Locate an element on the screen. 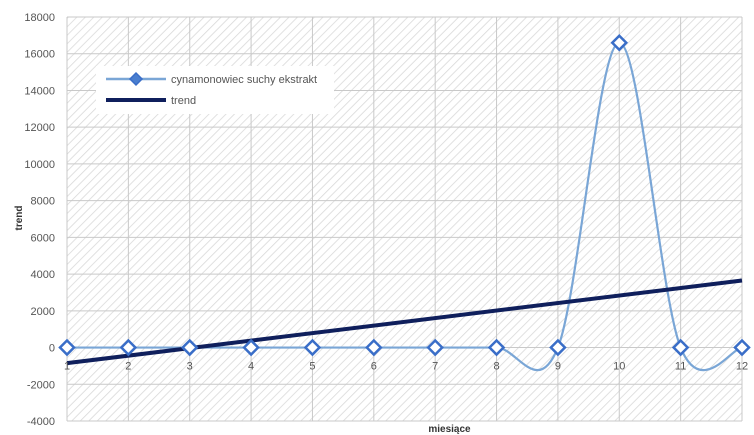  x-tick-label: 9 is located at coordinates (558, 367).